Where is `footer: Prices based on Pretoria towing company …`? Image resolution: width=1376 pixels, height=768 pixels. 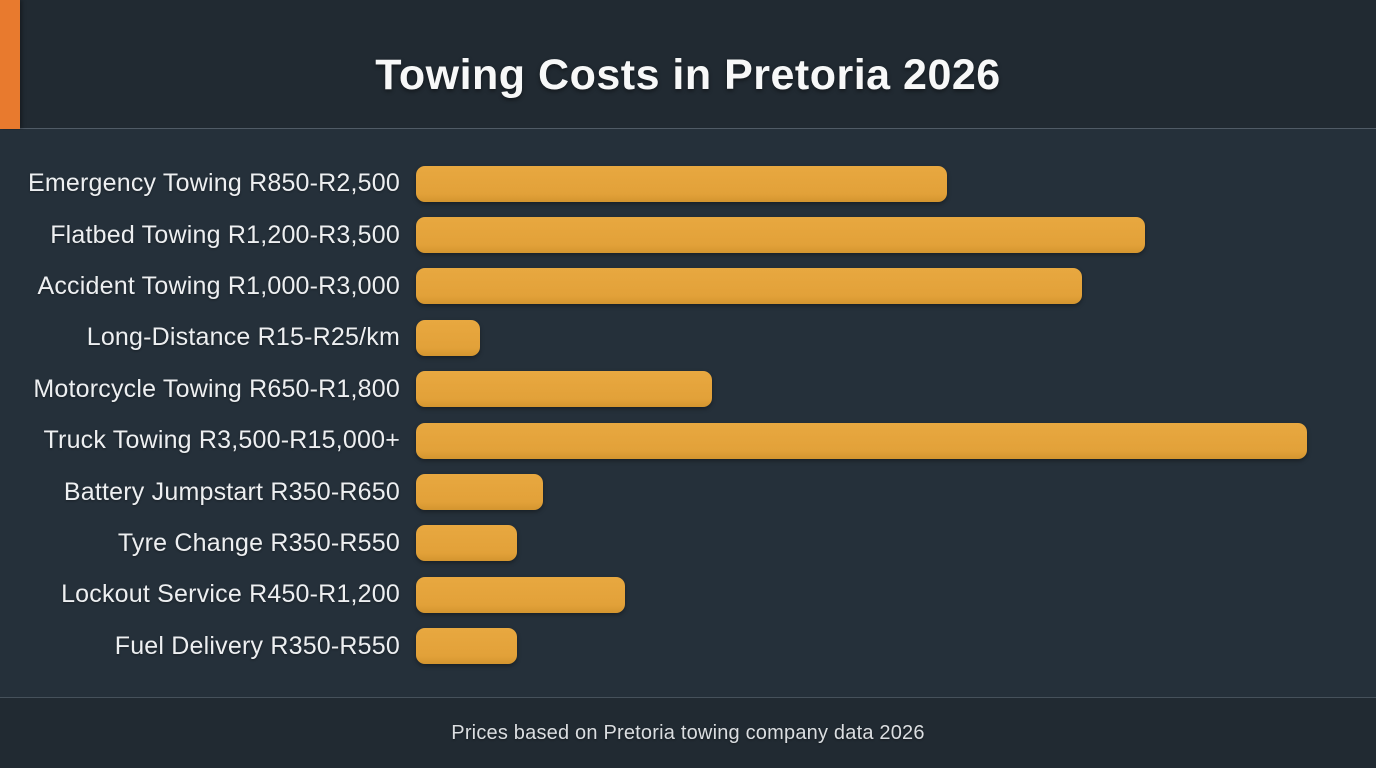
footer: Prices based on Pretoria towing company … is located at coordinates (688, 732).